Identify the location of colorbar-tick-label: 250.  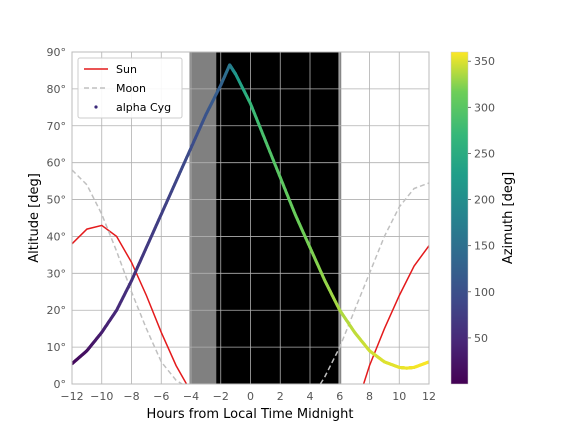
(484, 153).